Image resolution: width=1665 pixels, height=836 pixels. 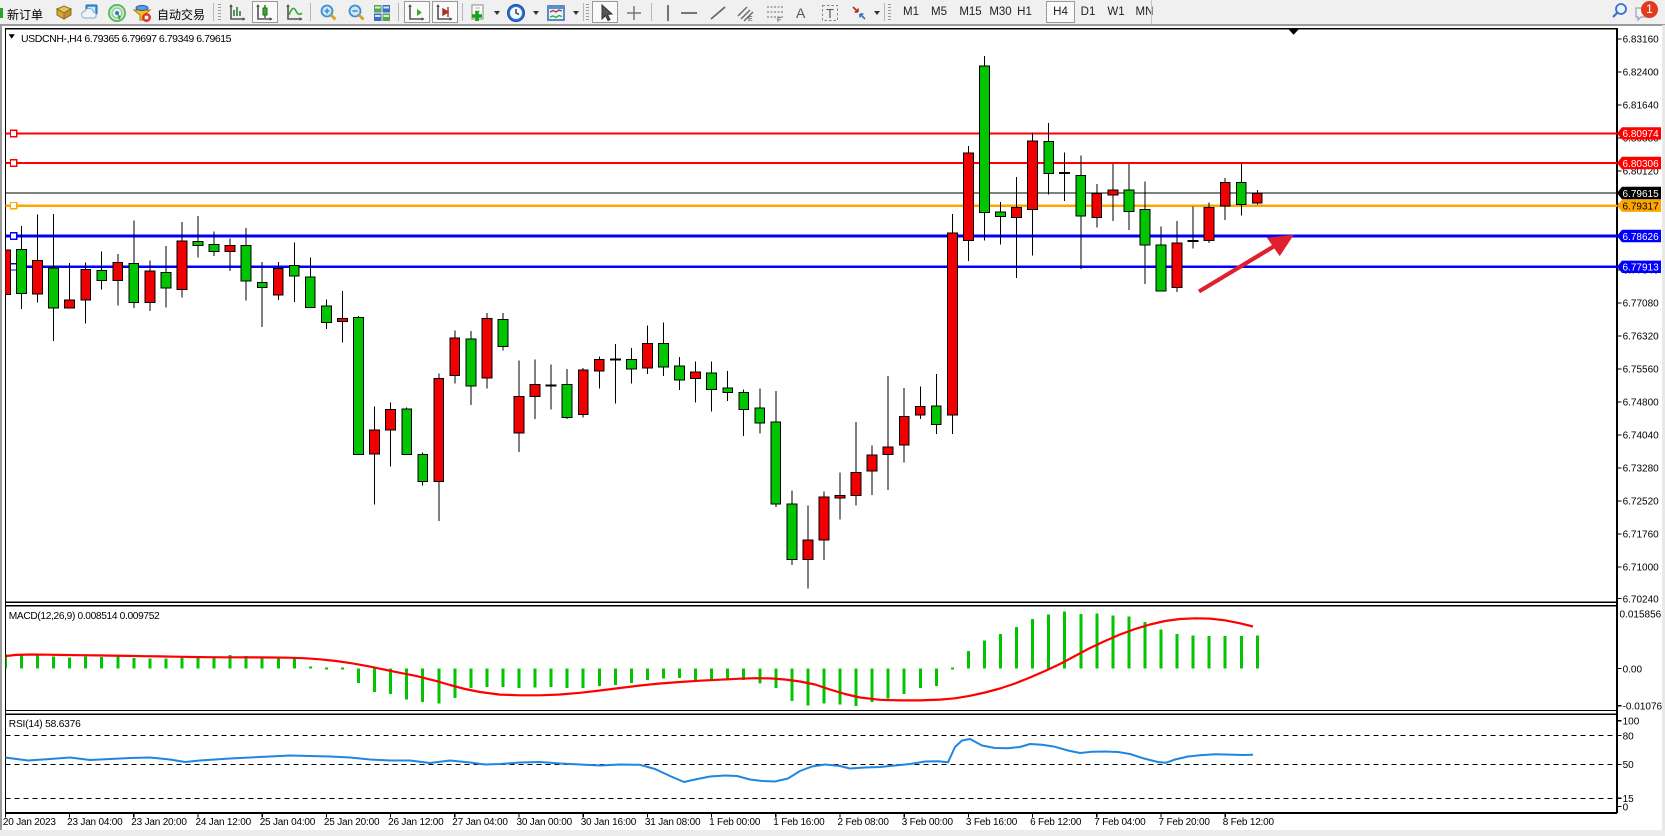 I want to click on svg-text: 7 Feb 20:00, so click(x=1185, y=822).